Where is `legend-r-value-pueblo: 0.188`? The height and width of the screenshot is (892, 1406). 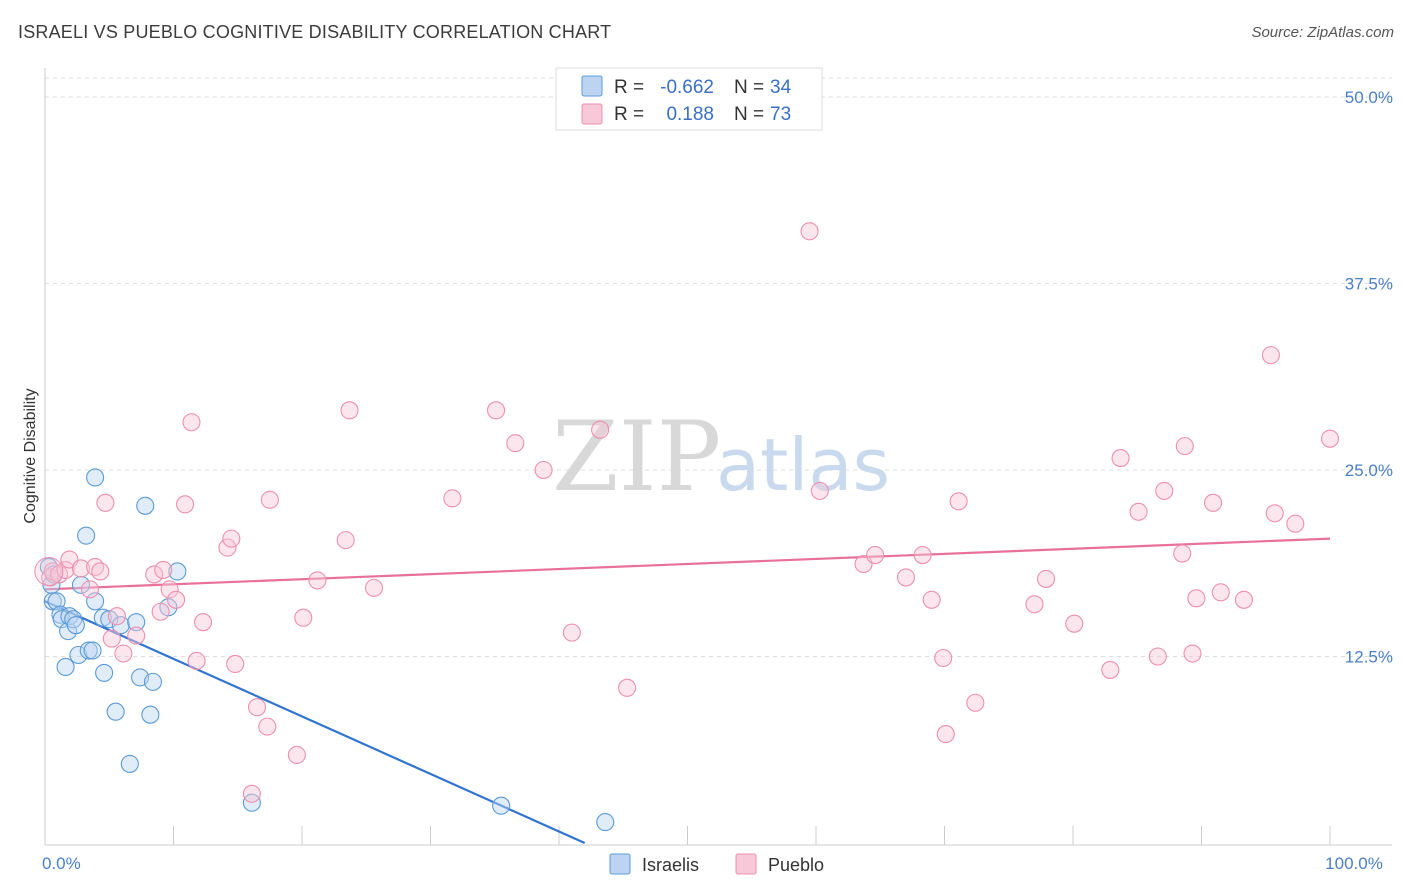
legend-r-value-pueblo: 0.188 is located at coordinates (690, 114).